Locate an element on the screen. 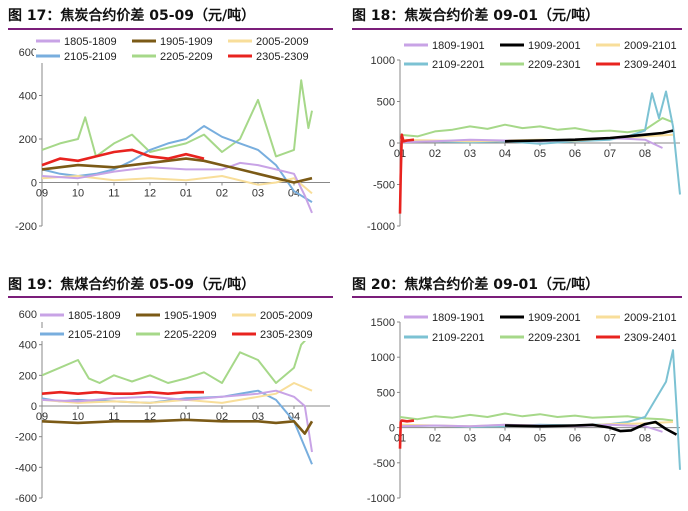 This screenshot has height=511, width=688. y-tick-label: 200 is located at coordinates (28, 140).